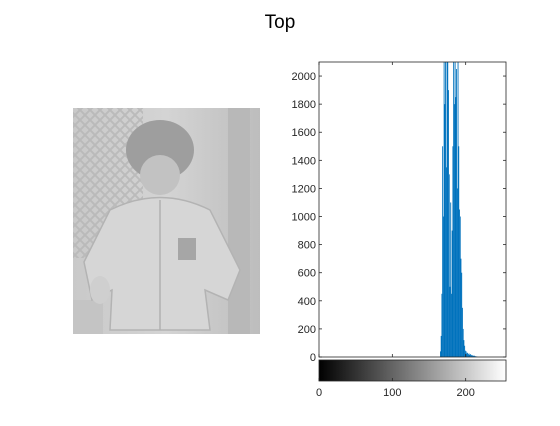  I want to click on colorbar: 0 100 200, so click(411, 379).